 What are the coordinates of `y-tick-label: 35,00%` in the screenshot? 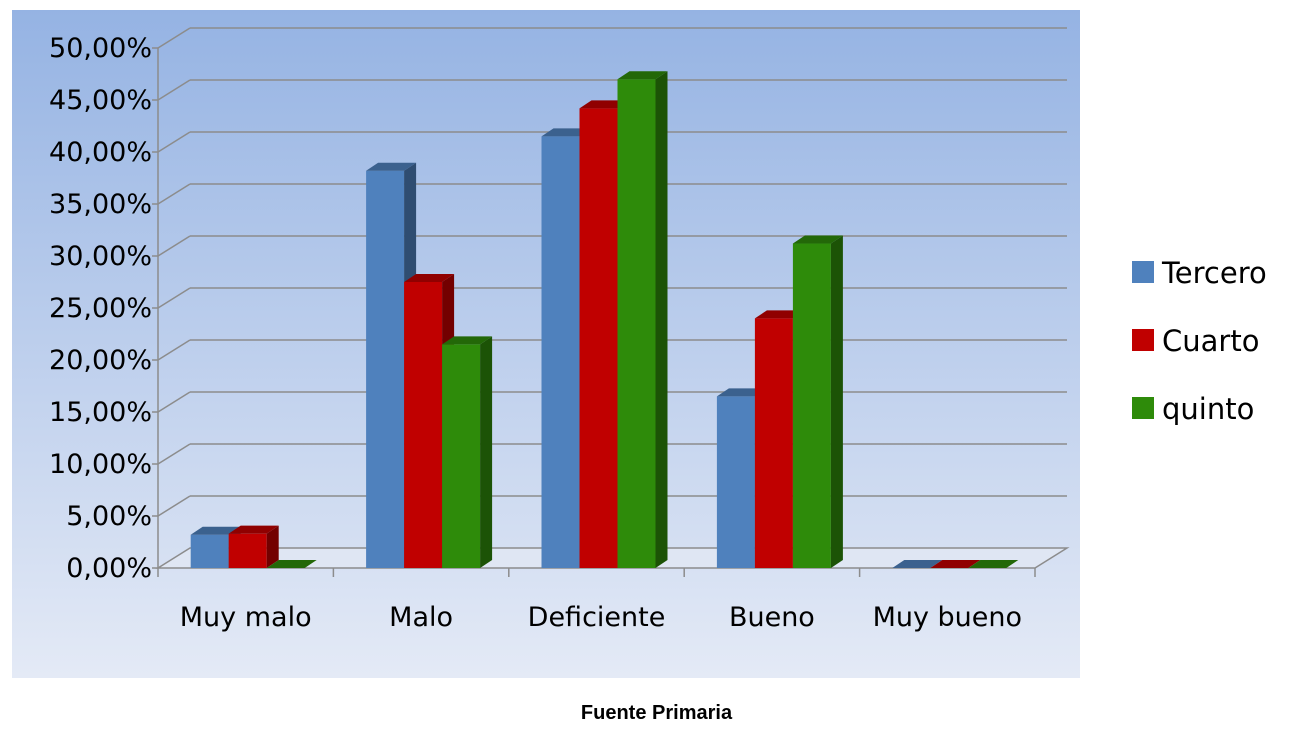 It's located at (100, 204).